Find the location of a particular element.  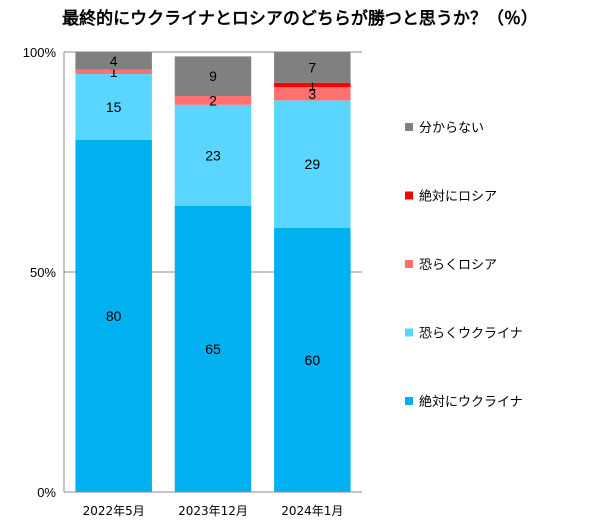

legend-label: 恐らくウクライナ is located at coordinates (471, 334).